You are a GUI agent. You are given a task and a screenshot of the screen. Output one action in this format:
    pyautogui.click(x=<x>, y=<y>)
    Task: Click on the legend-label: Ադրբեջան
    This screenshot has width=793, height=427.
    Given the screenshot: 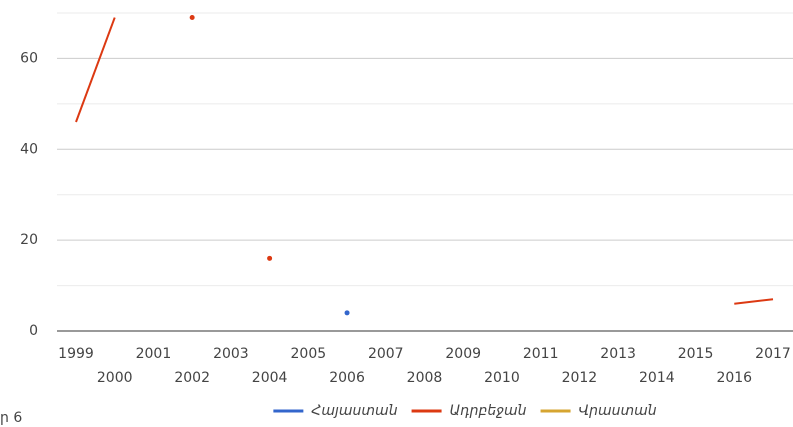 What is the action you would take?
    pyautogui.click(x=488, y=411)
    